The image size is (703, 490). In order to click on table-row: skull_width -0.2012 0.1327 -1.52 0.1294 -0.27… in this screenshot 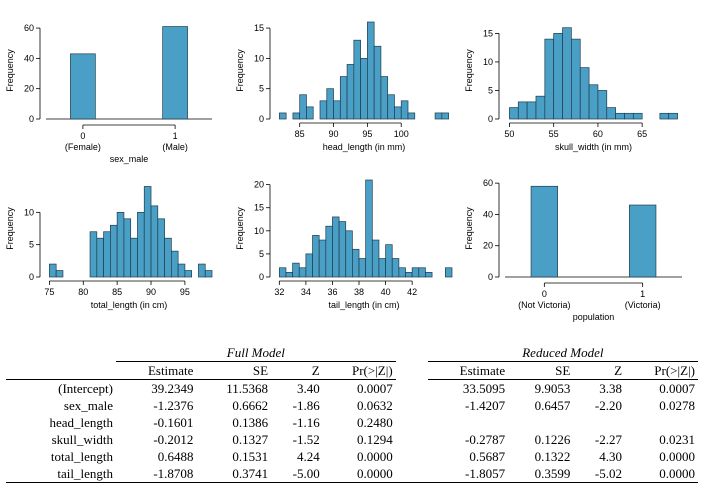, I will do `click(352, 439)`.